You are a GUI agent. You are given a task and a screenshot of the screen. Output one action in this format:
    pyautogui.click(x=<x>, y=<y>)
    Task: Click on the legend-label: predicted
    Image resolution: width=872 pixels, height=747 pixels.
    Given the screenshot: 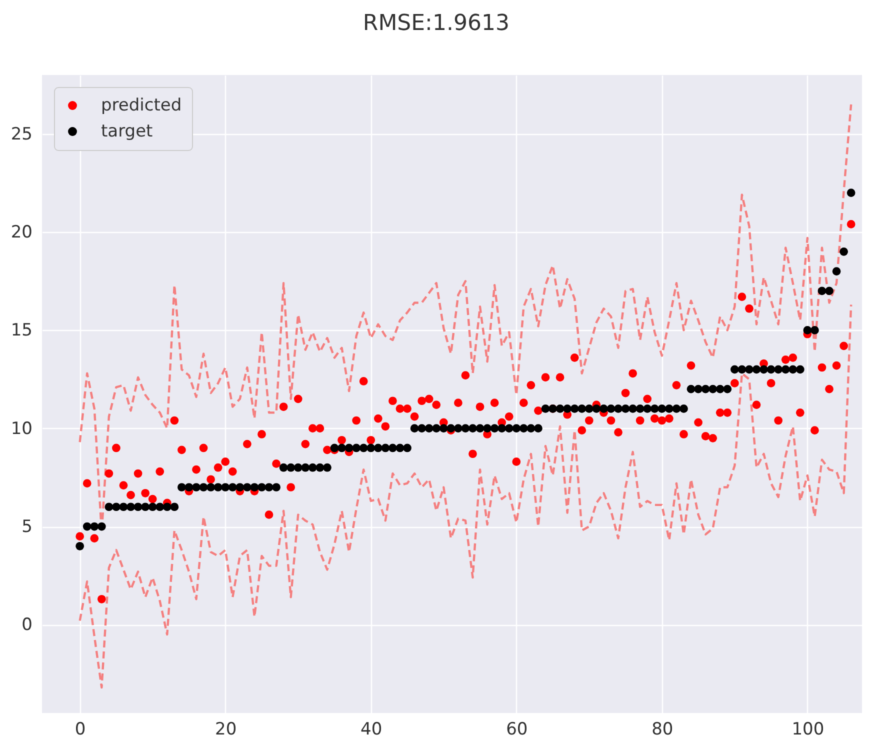 What is the action you would take?
    pyautogui.click(x=141, y=106)
    